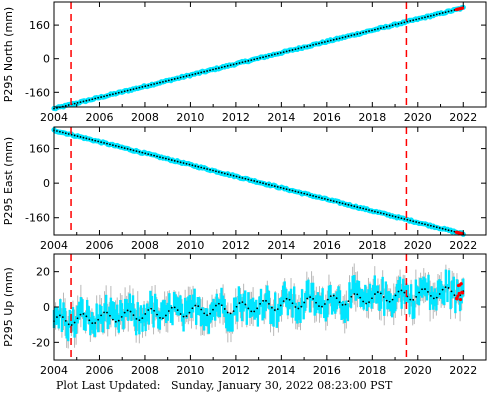 The height and width of the screenshot is (400, 488). I want to click on y-tick-label: -160, so click(37, 218).